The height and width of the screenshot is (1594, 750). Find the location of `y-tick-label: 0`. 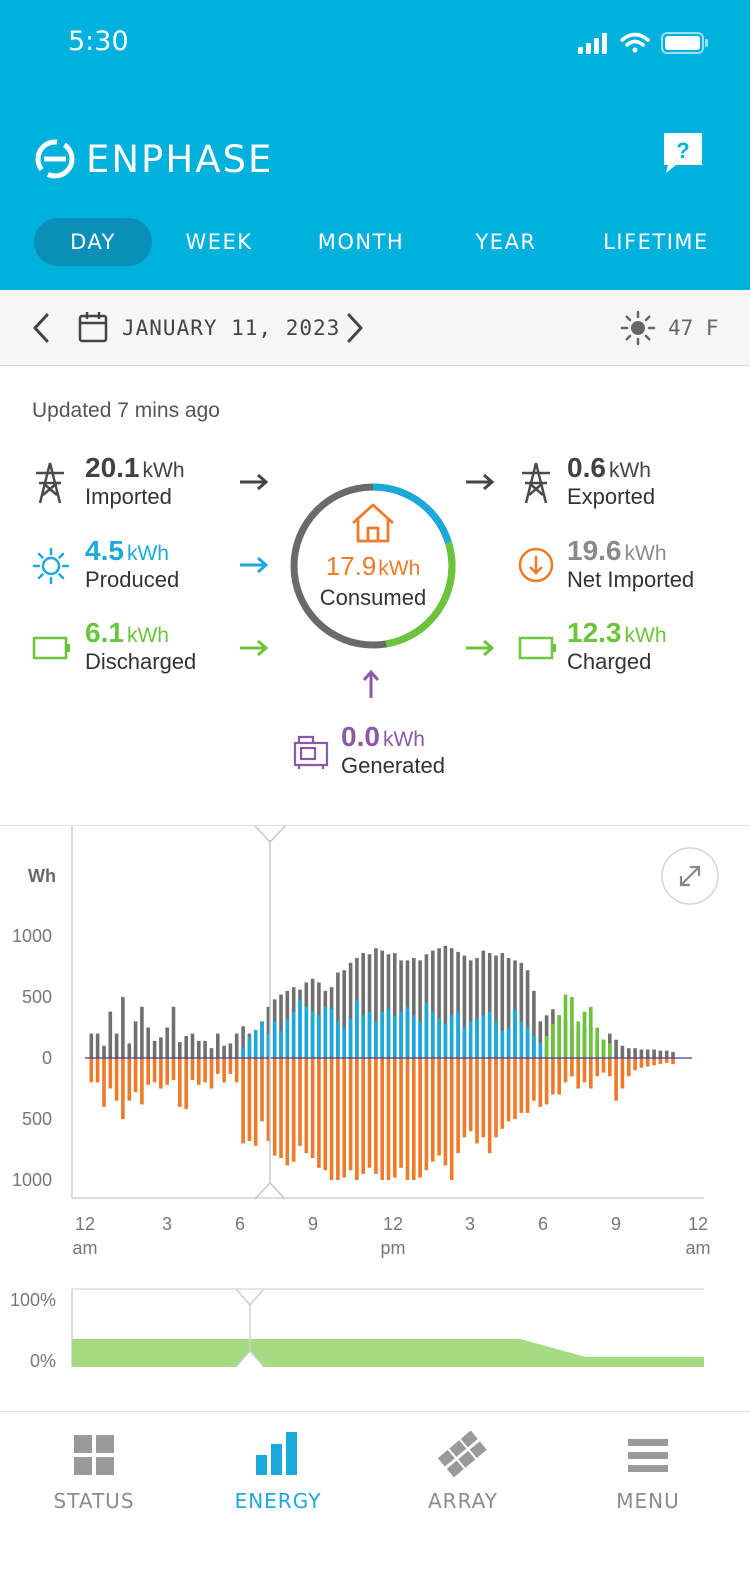

y-tick-label: 0 is located at coordinates (47, 1058).